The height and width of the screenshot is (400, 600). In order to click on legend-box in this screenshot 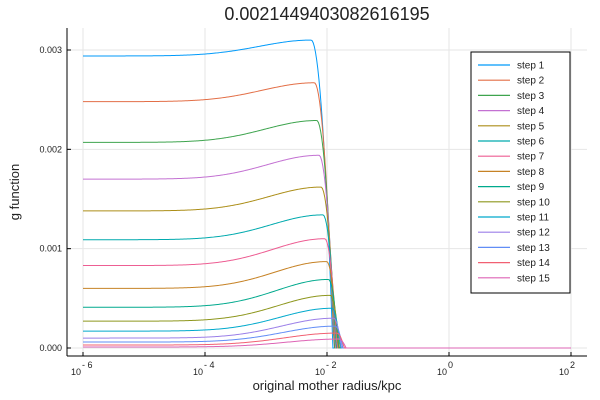, I will do `click(520, 172)`.